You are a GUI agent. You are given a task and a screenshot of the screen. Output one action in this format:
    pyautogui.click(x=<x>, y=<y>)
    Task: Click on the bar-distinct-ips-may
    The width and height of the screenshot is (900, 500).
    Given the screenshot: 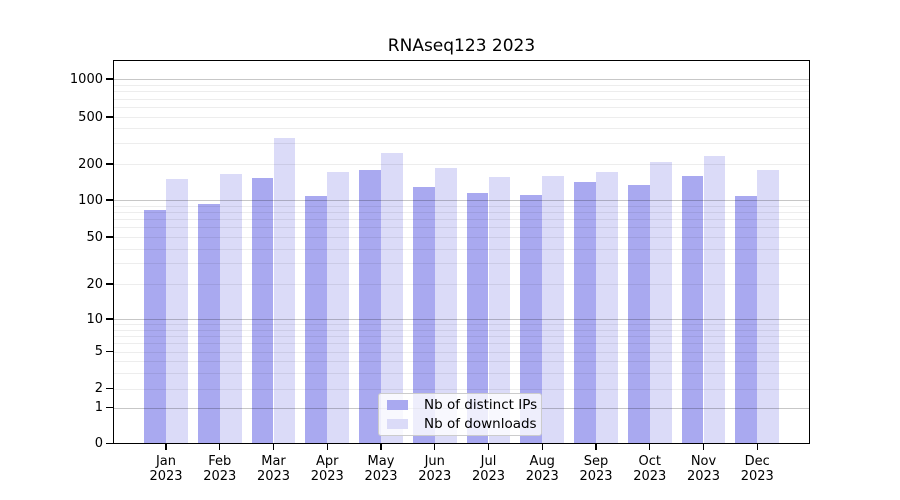 What is the action you would take?
    pyautogui.click(x=370, y=307)
    